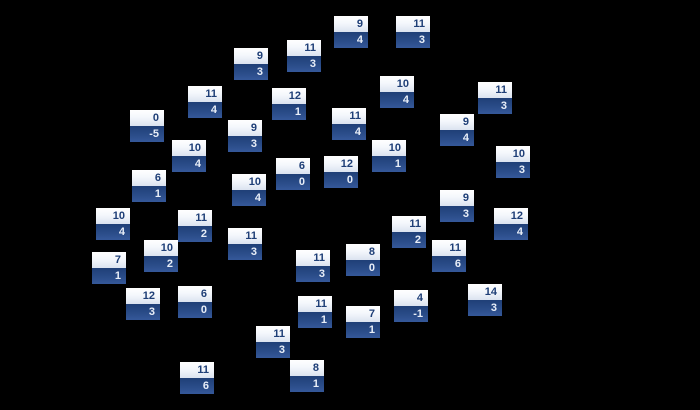  What do you see at coordinates (511, 224) in the screenshot?
I see `scatter-marker: 12 4` at bounding box center [511, 224].